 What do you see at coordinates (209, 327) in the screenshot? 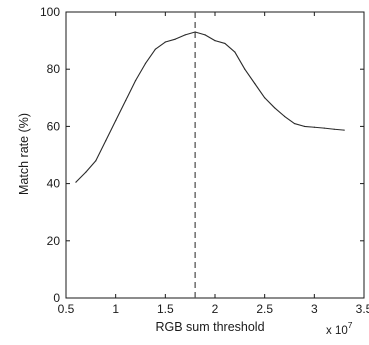
I see `x-axis-title: RGB sum threshold` at bounding box center [209, 327].